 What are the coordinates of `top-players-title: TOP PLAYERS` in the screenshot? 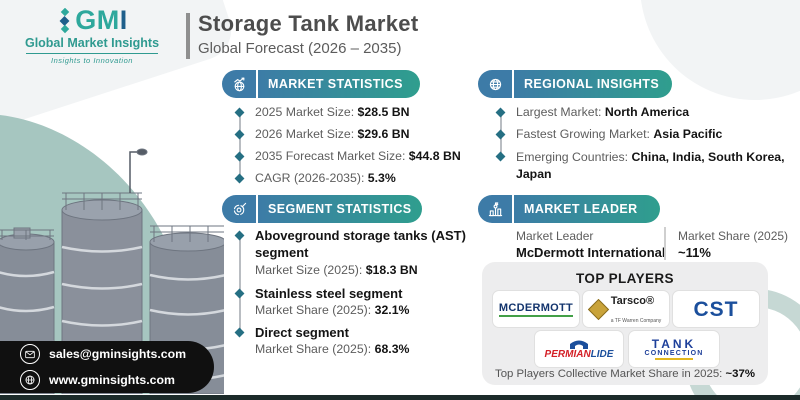 It's located at (625, 278).